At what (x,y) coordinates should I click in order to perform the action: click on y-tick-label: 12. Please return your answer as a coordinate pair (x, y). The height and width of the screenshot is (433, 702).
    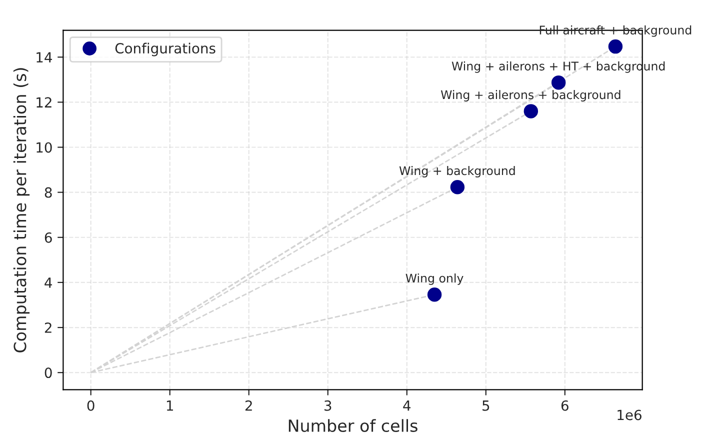
    Looking at the image, I should click on (44, 102).